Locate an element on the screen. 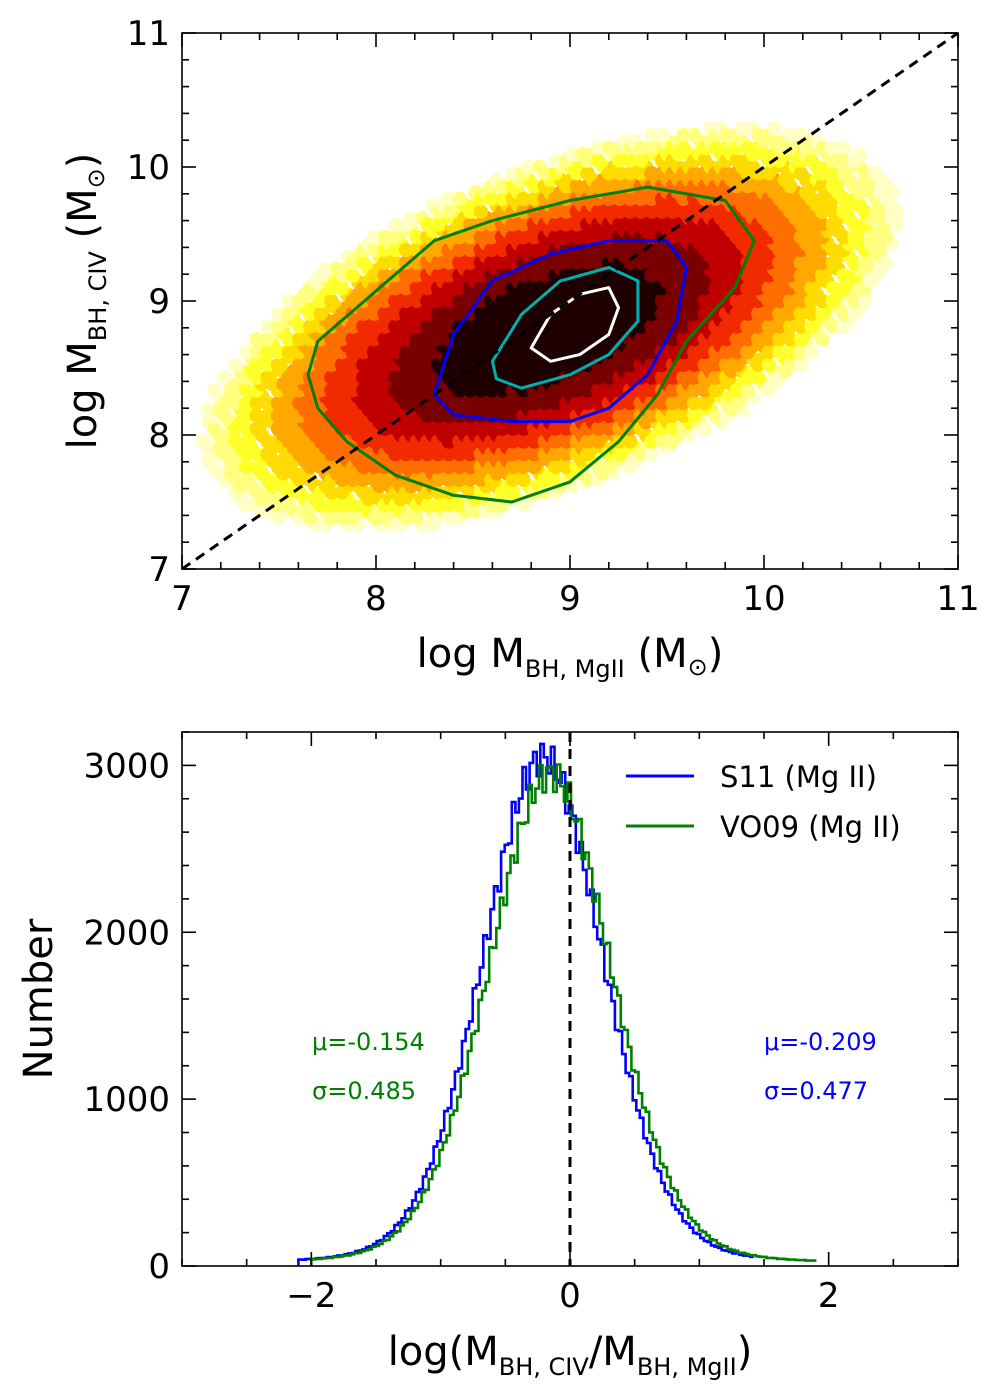 This screenshot has height=1396, width=1002. top-x-axis-label: log MBH, MgII (M⊙) is located at coordinates (570, 657).